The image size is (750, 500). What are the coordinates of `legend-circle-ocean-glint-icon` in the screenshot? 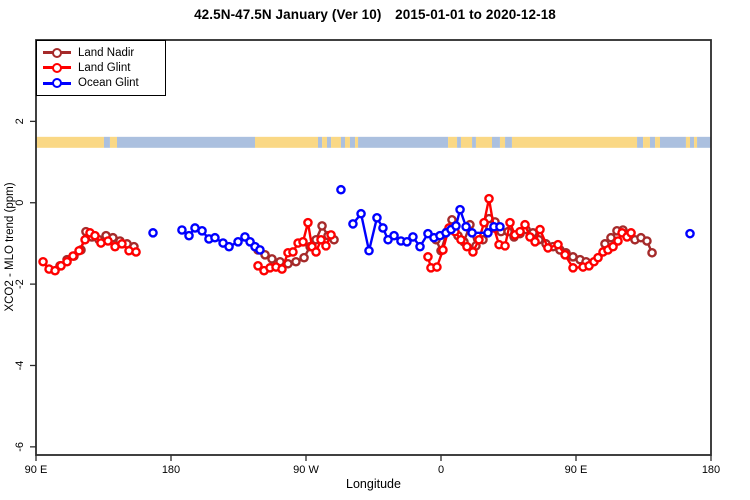 It's located at (57, 83).